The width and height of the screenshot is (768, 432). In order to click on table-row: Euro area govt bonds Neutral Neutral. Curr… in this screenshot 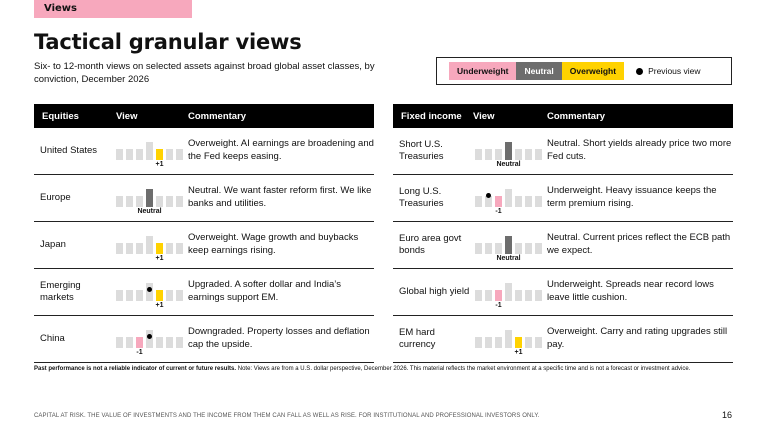, I will do `click(563, 245)`.